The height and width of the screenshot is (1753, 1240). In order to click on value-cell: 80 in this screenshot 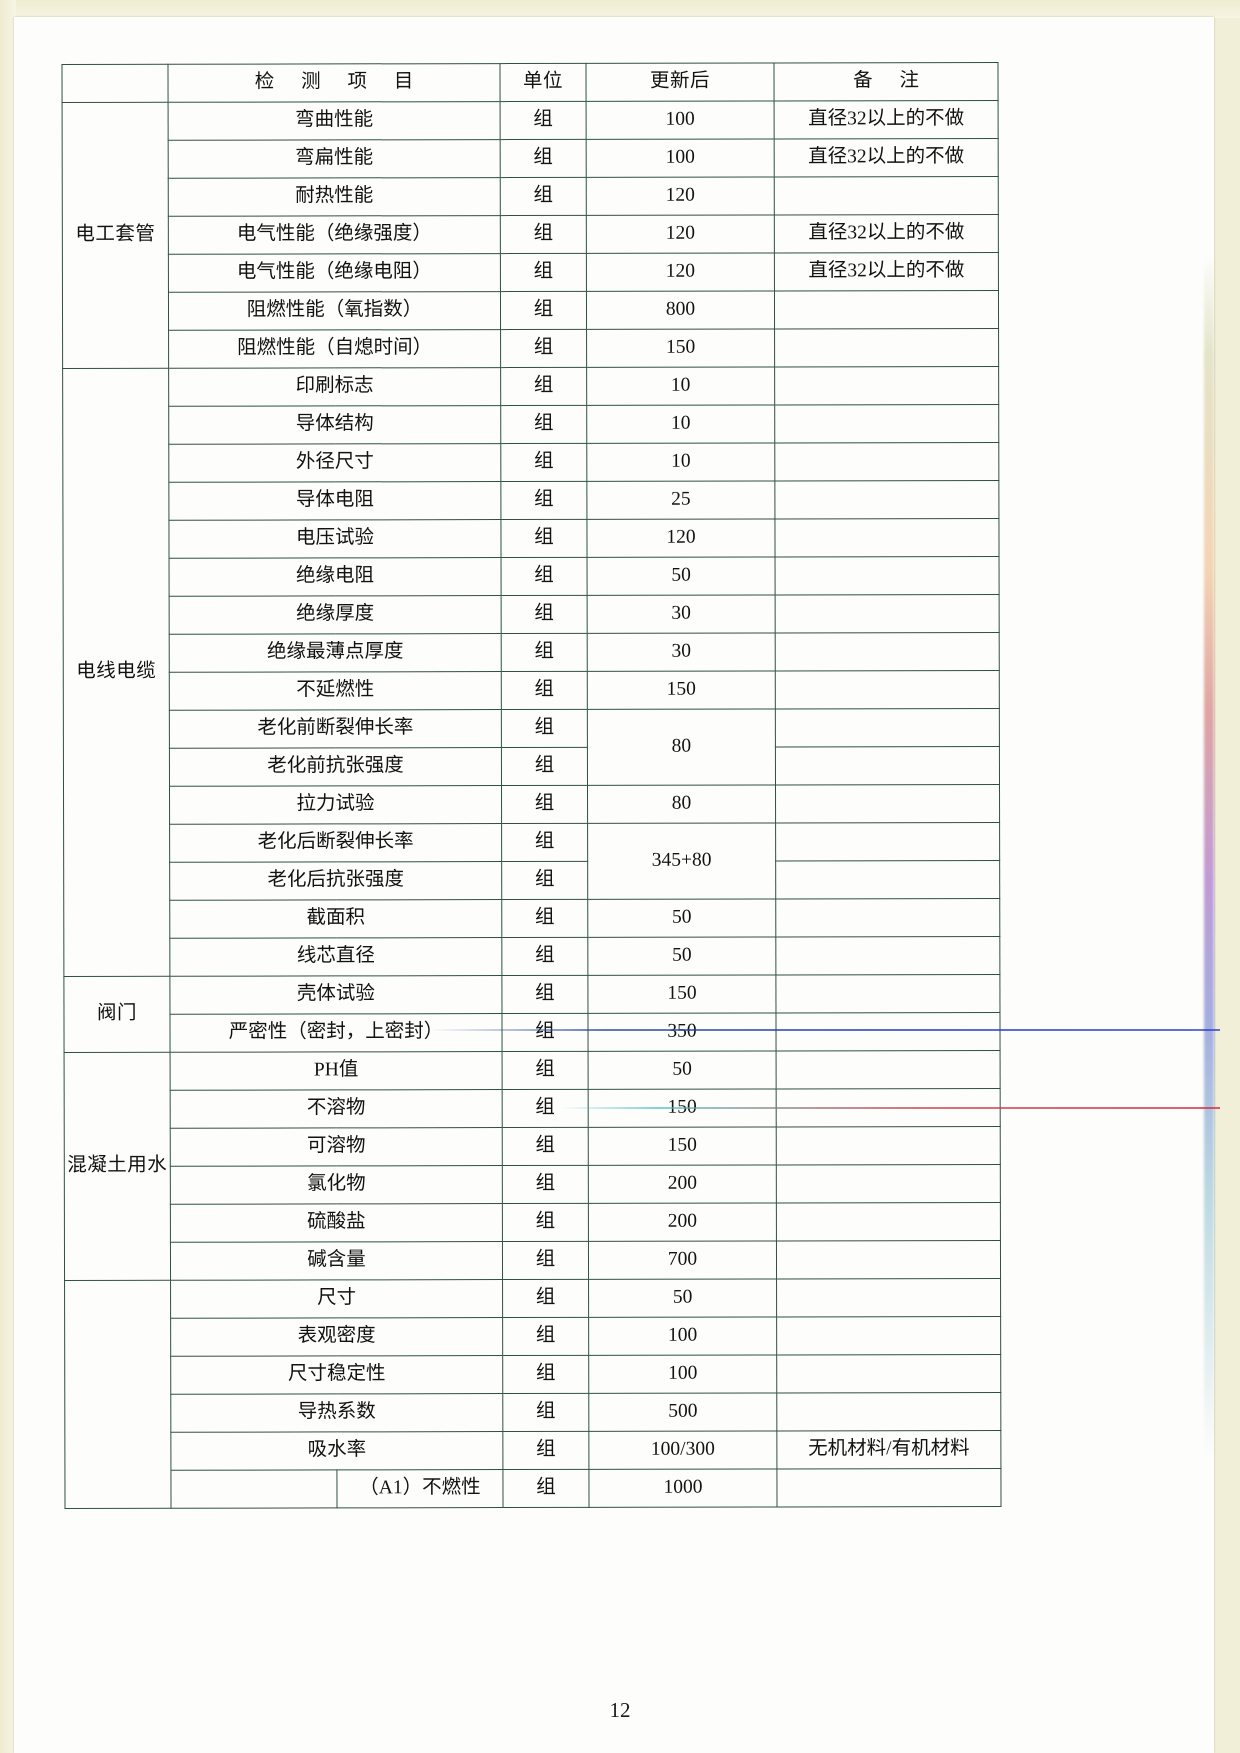, I will do `click(681, 747)`.